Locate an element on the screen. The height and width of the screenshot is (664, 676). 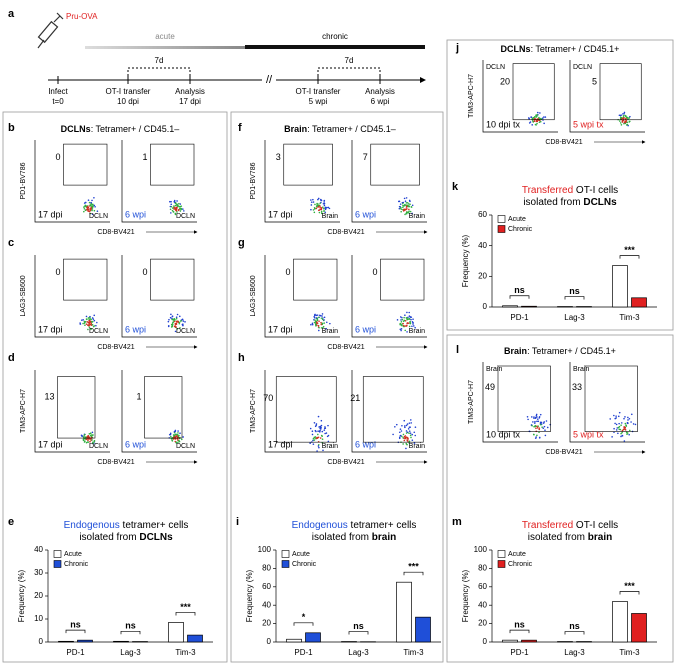
gate-frequency: 0 is located at coordinates (144, 272).